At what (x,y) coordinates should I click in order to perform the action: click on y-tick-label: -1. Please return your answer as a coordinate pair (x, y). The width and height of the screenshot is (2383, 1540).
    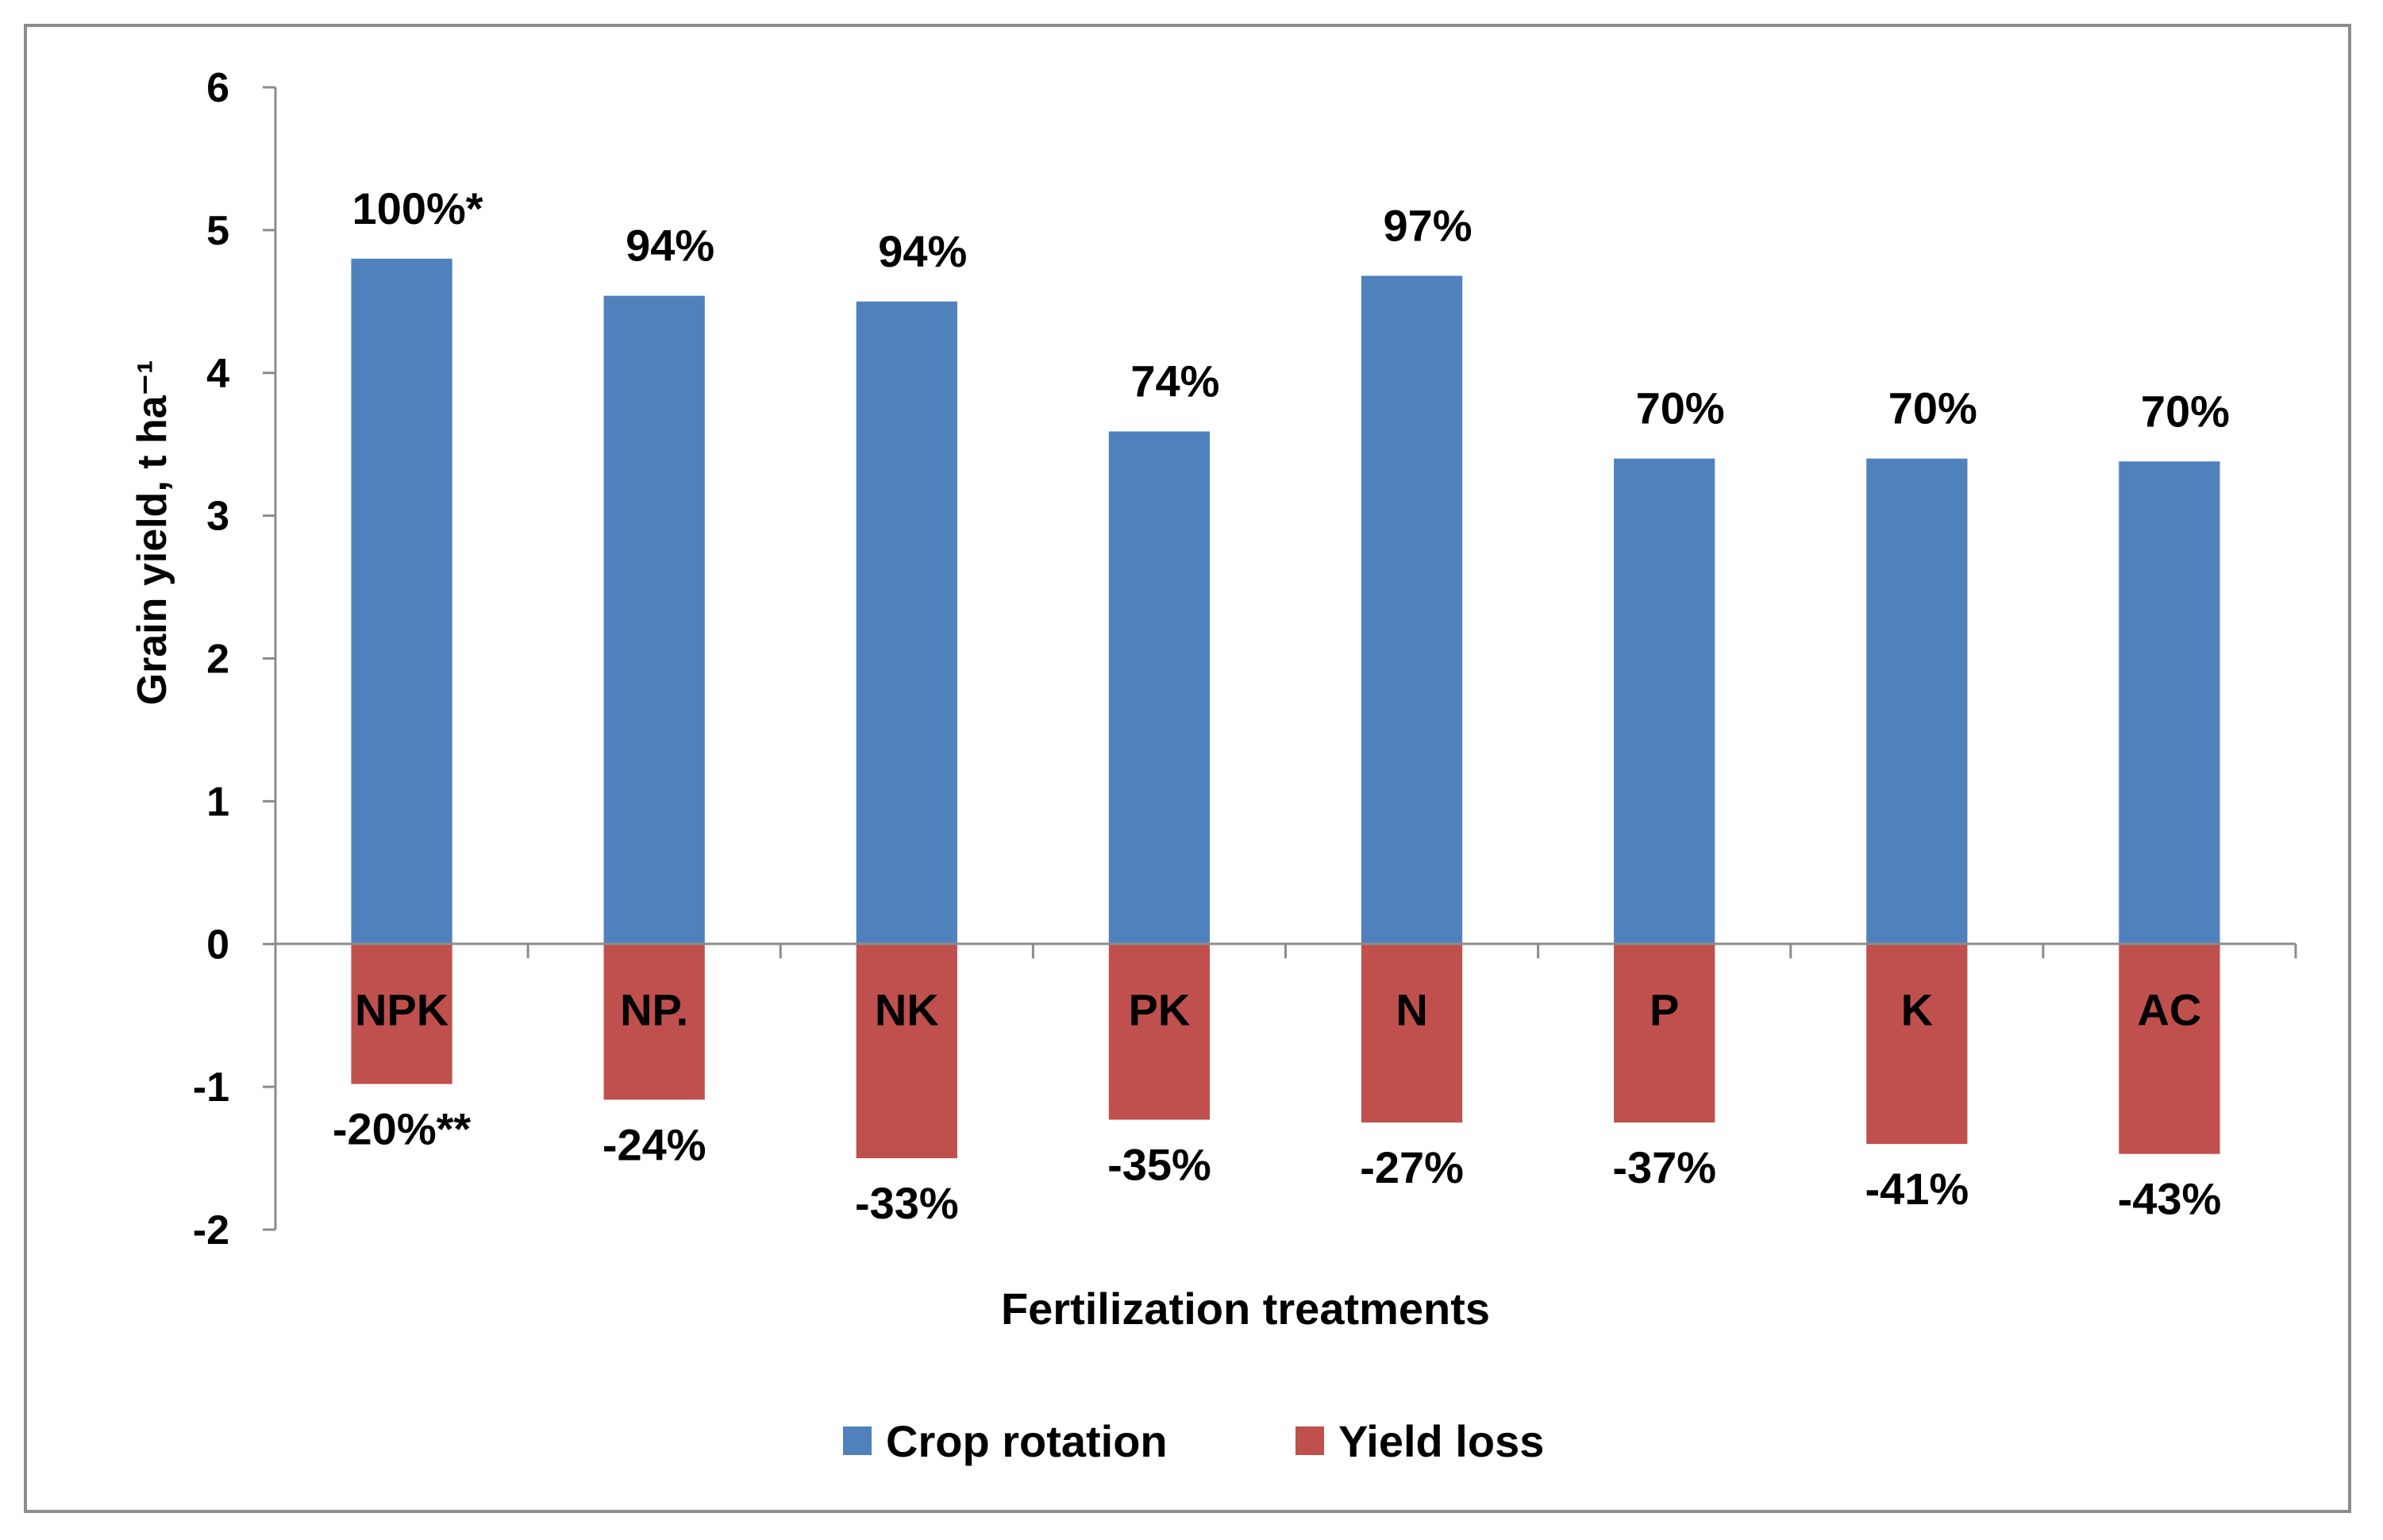
    Looking at the image, I should click on (211, 1088).